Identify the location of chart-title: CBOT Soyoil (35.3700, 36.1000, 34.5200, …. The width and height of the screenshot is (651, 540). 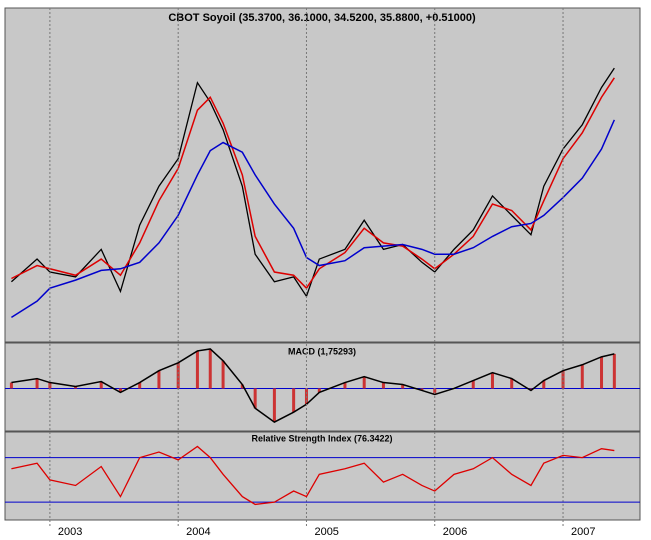
(322, 18).